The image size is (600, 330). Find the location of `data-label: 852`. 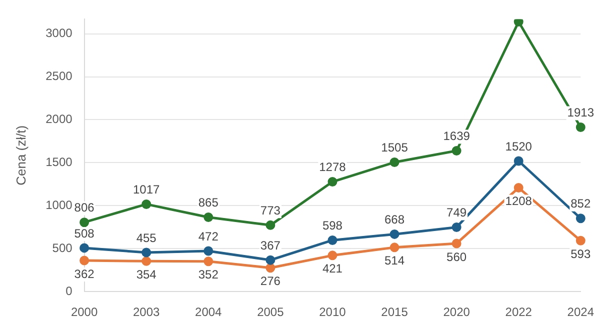

data-label: 852 is located at coordinates (580, 203).